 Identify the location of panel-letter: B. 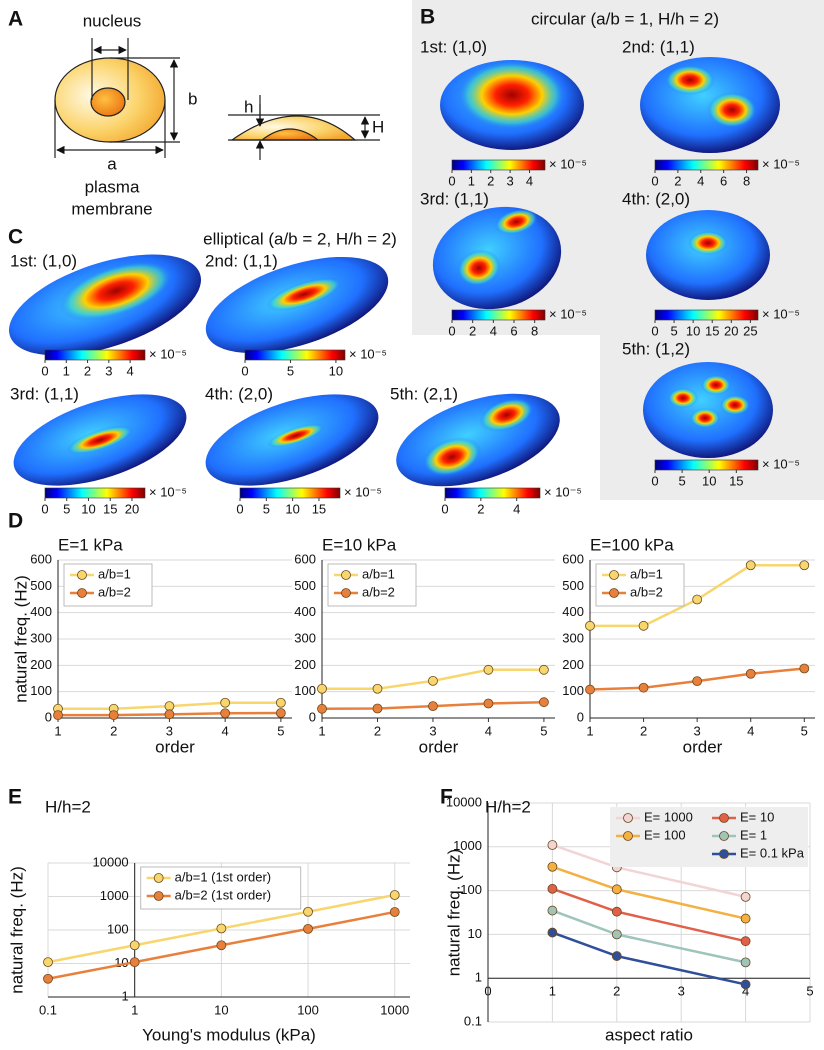
(427, 17).